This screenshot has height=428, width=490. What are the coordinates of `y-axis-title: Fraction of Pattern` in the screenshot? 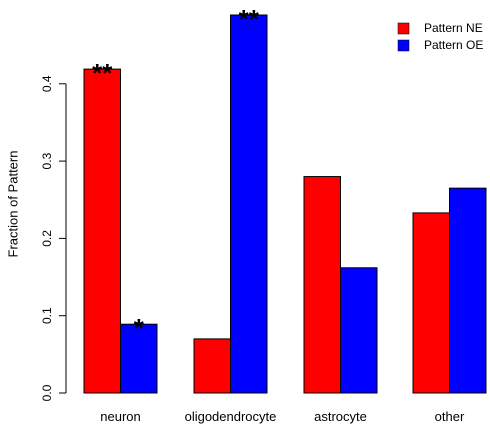 It's located at (13, 204).